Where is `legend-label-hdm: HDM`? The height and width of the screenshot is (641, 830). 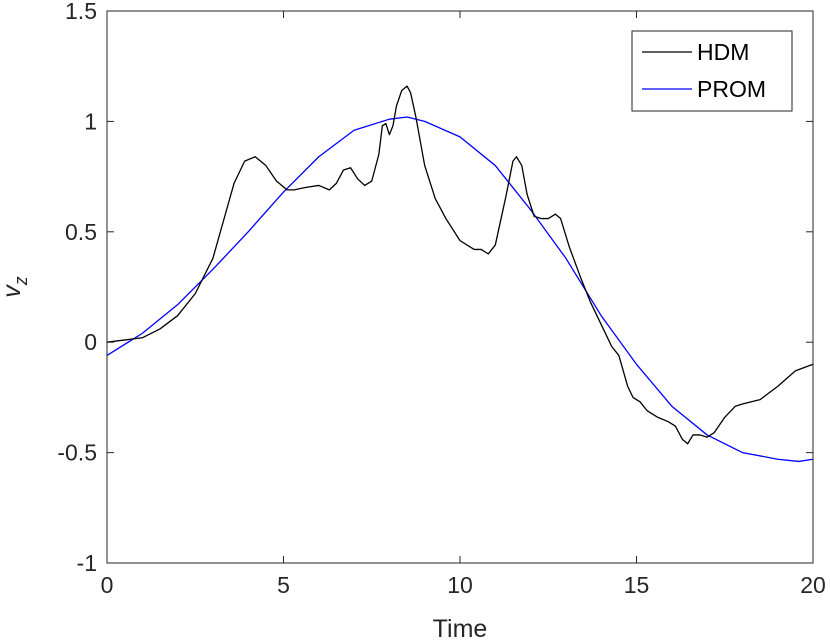
legend-label-hdm: HDM is located at coordinates (723, 52).